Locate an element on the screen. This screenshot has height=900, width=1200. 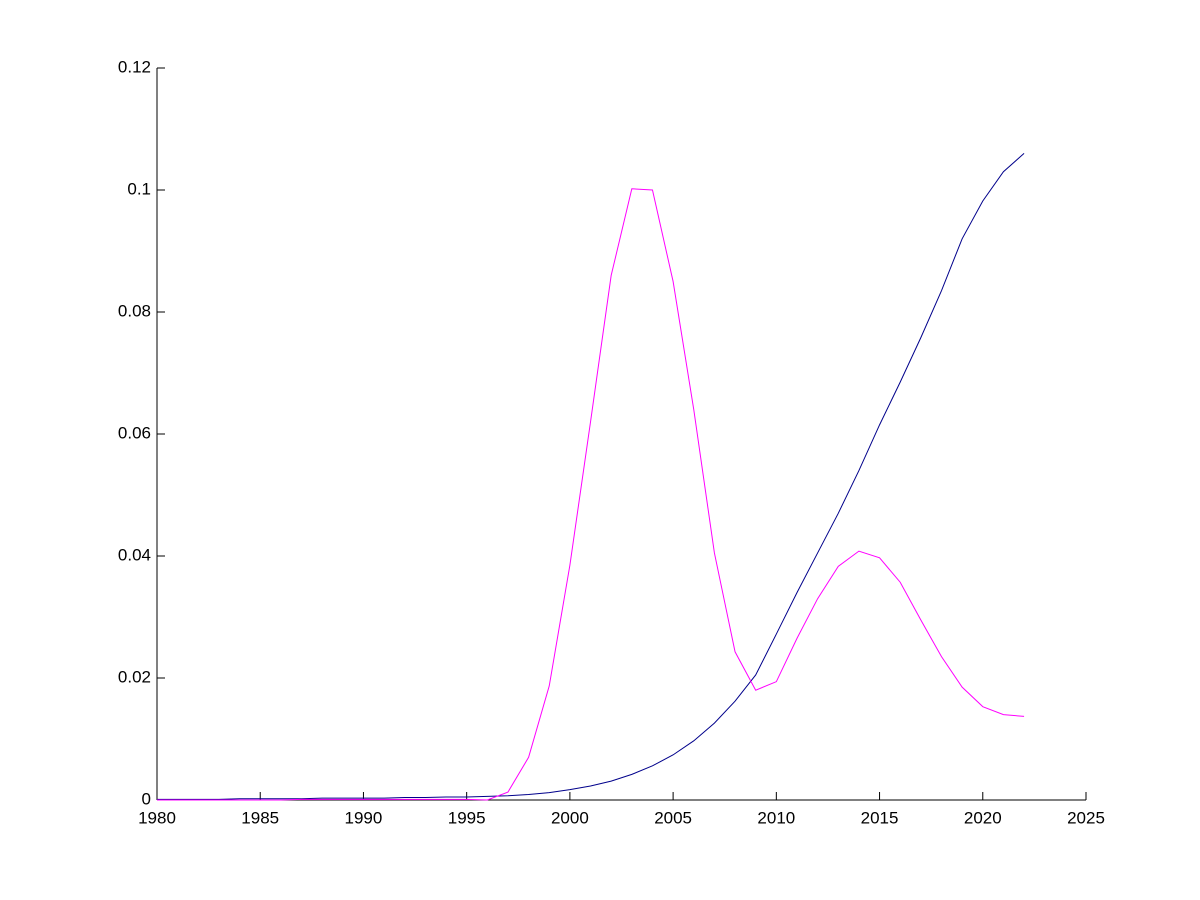
x-tick-label: 1990 is located at coordinates (364, 817).